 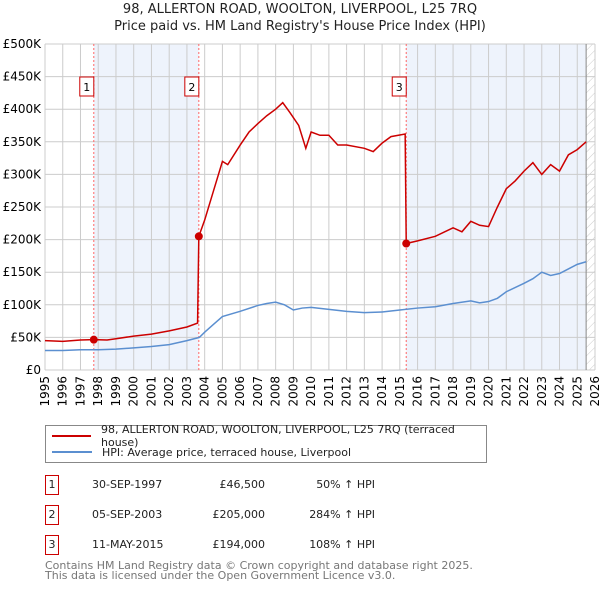 What do you see at coordinates (23, 142) in the screenshot?
I see `y-tick-label: £350K` at bounding box center [23, 142].